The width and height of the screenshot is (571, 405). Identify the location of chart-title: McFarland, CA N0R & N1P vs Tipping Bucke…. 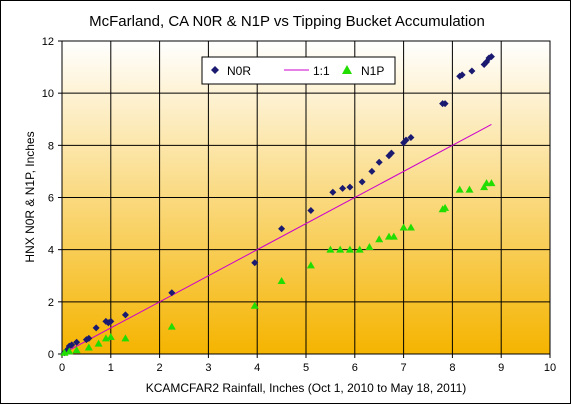
(287, 21).